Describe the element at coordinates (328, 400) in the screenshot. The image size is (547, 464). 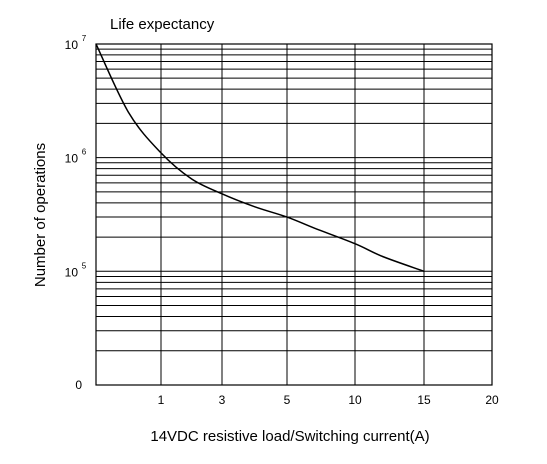
I see `x-tick-labels: 1 3 5 10 15 20` at that location.